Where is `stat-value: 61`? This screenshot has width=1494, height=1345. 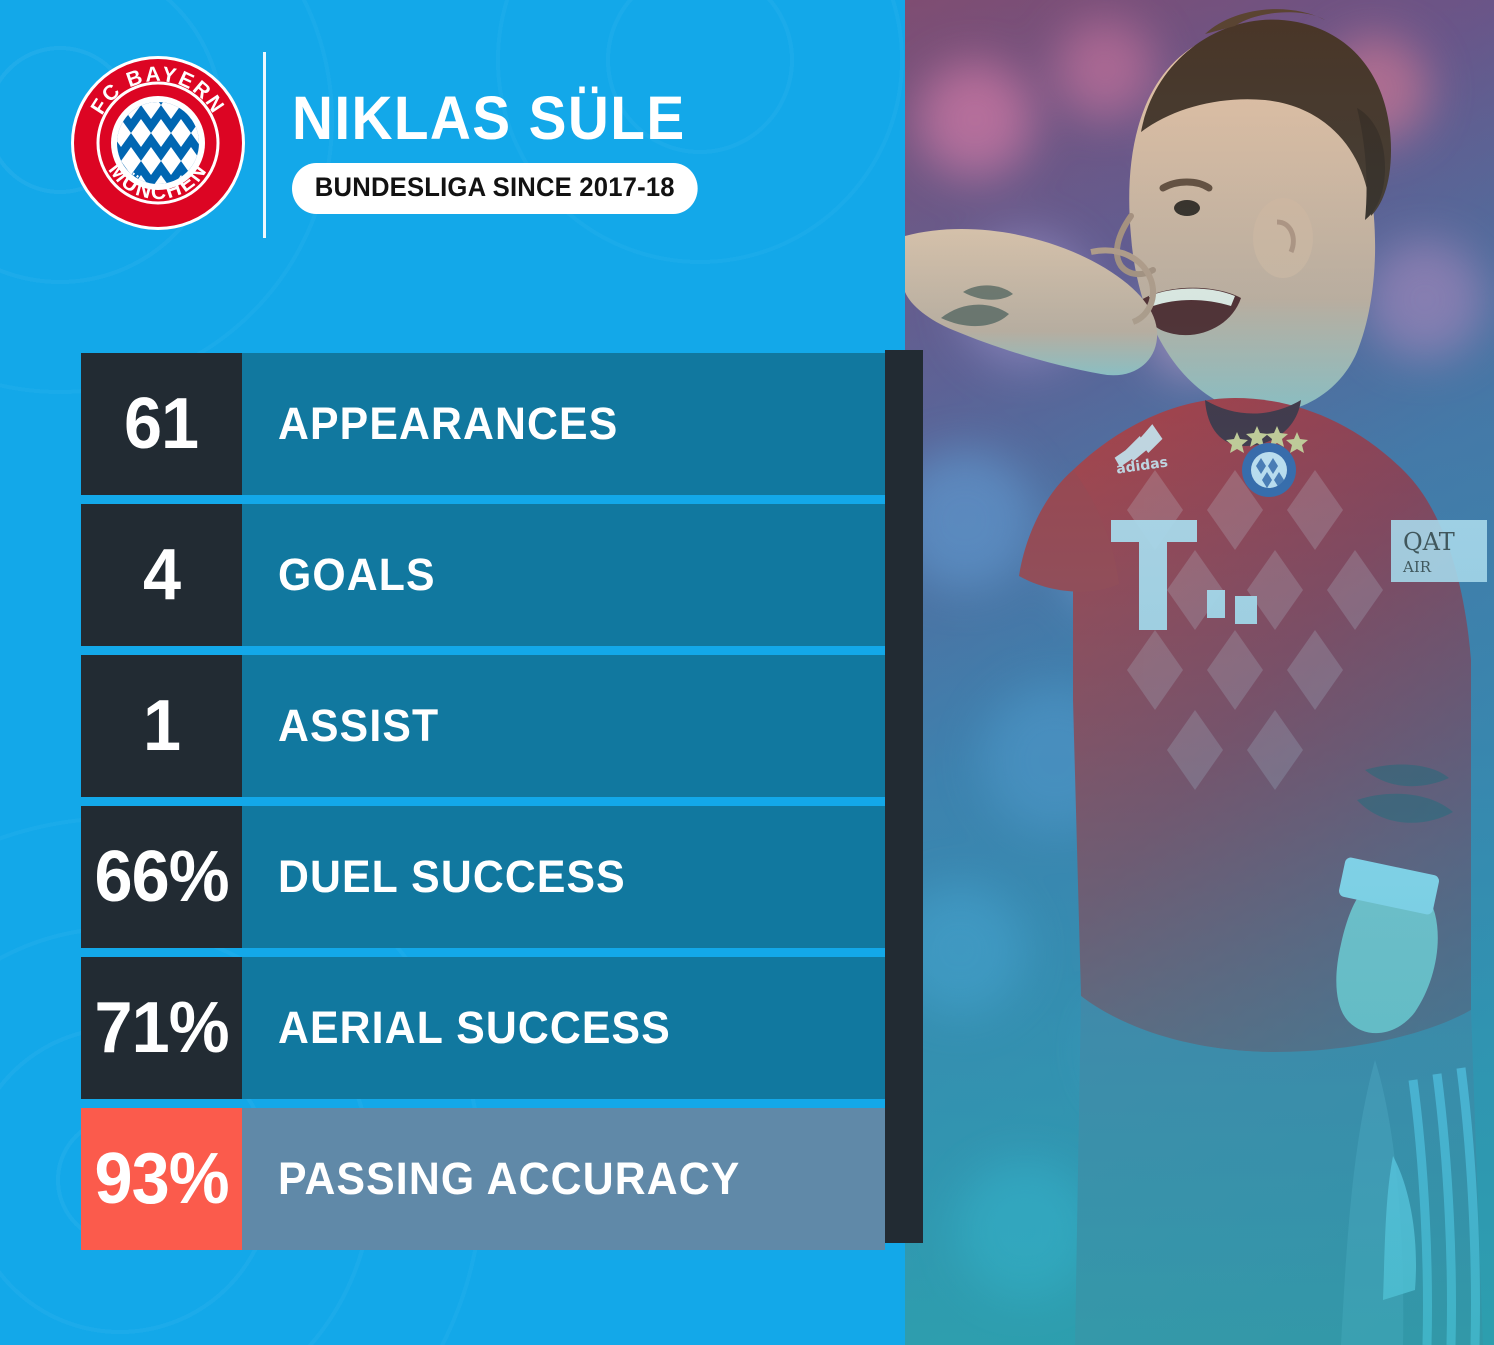 stat-value: 61 is located at coordinates (161, 424).